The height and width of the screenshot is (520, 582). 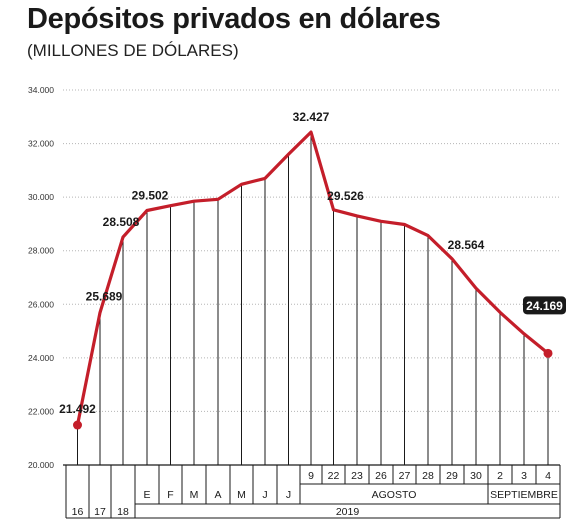 I want to click on data-label: 25.689, so click(x=104, y=297).